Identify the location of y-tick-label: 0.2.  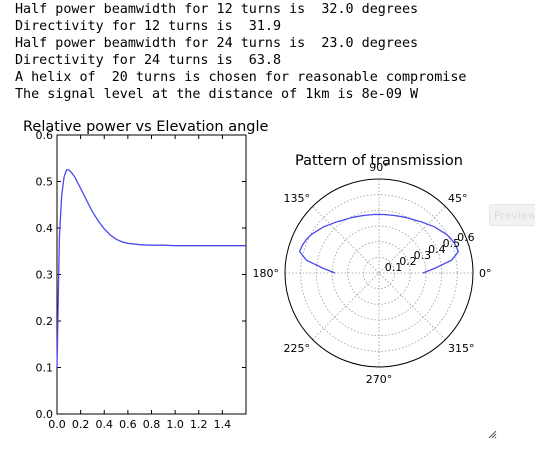
(45, 321).